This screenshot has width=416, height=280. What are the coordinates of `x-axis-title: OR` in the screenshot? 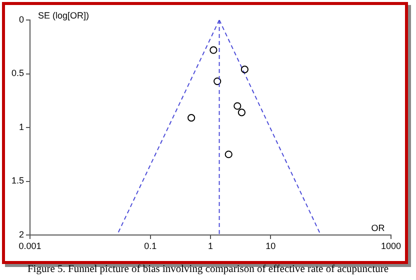 It's located at (378, 227).